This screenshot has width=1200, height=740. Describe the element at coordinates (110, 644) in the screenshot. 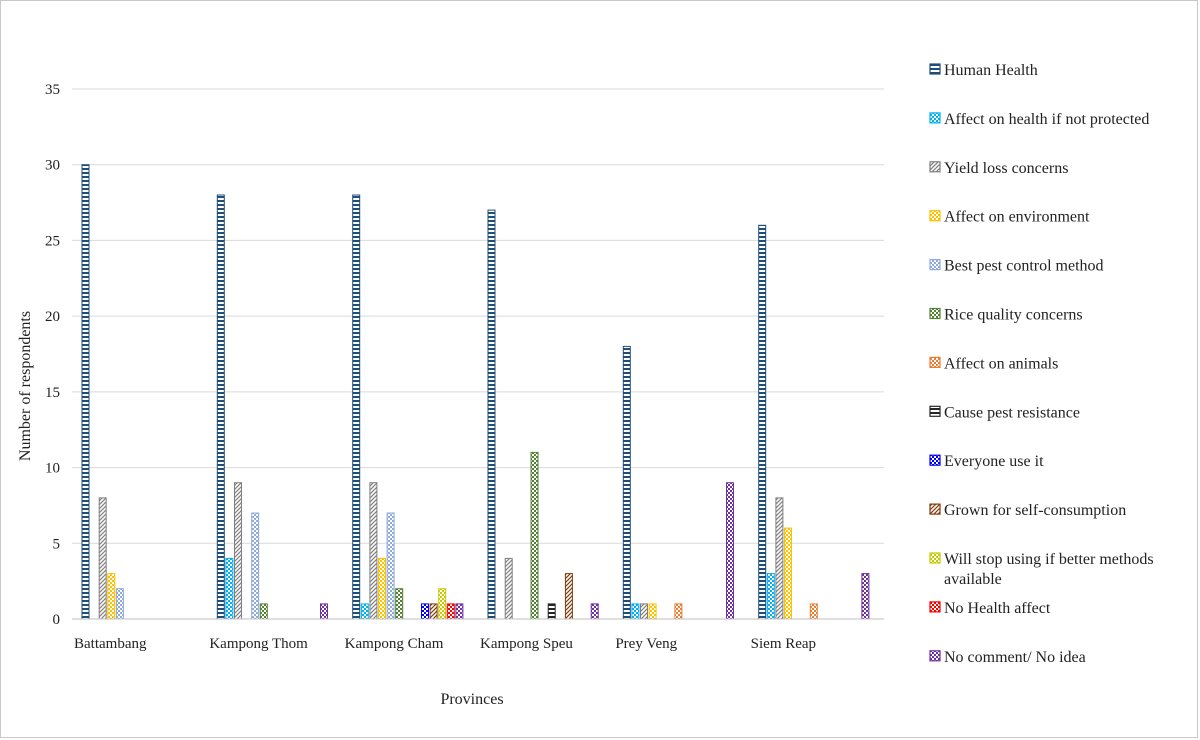

I see `x-tick-label: Battambang` at that location.